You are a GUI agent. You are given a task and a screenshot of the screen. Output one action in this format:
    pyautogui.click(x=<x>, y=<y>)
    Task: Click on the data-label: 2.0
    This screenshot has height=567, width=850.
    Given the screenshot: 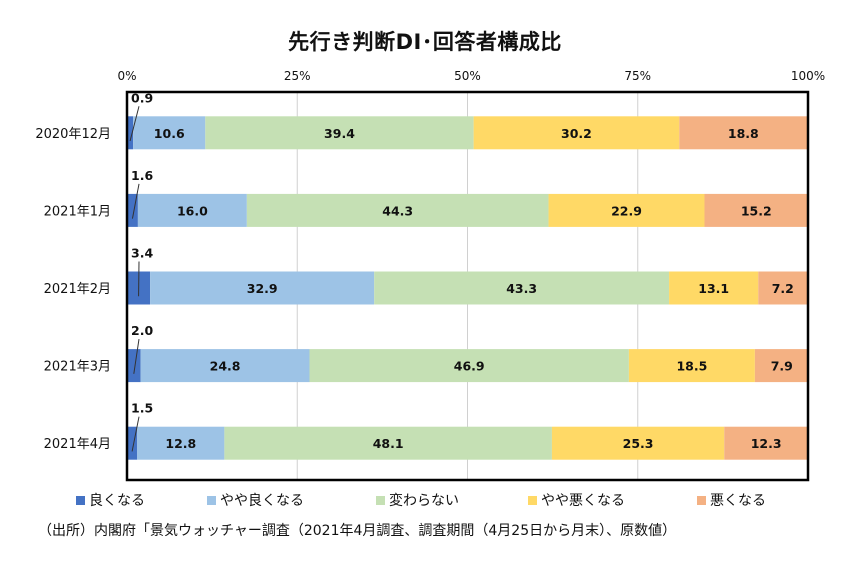 What is the action you would take?
    pyautogui.click(x=142, y=330)
    